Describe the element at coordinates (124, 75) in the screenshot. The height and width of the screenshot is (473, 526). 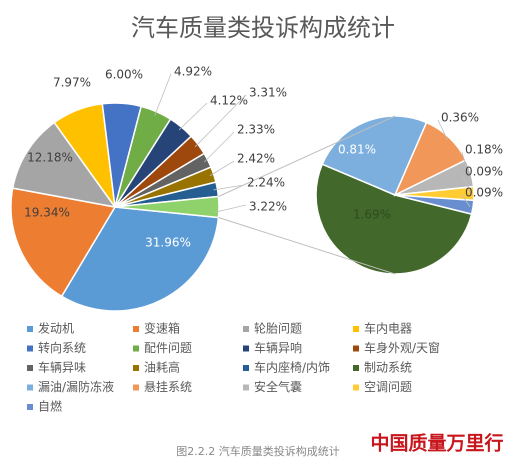
I see `data-label: 6.00%` at that location.